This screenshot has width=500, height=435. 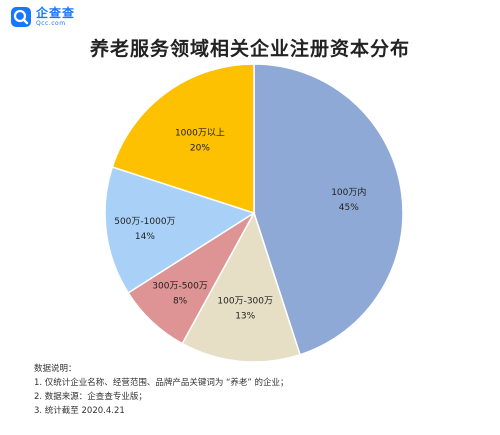 I want to click on slice-label-100w-300w: 100万-300万, so click(x=245, y=302).